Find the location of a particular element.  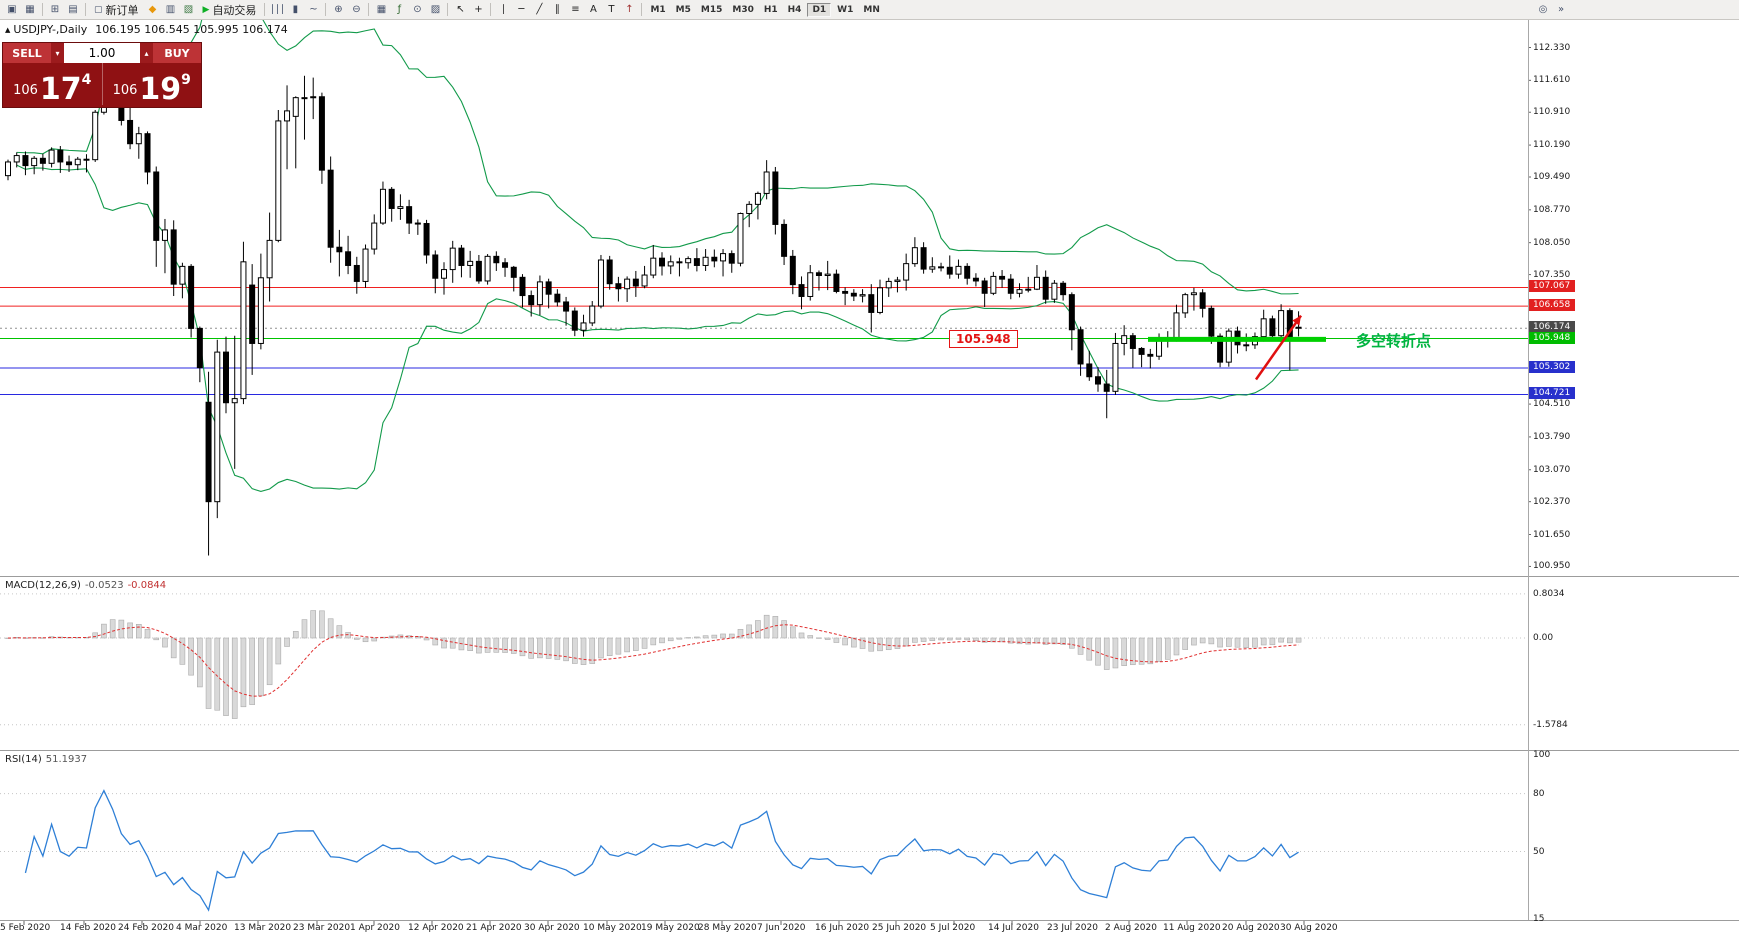

rsi-name: RSI(14) is located at coordinates (23, 759).